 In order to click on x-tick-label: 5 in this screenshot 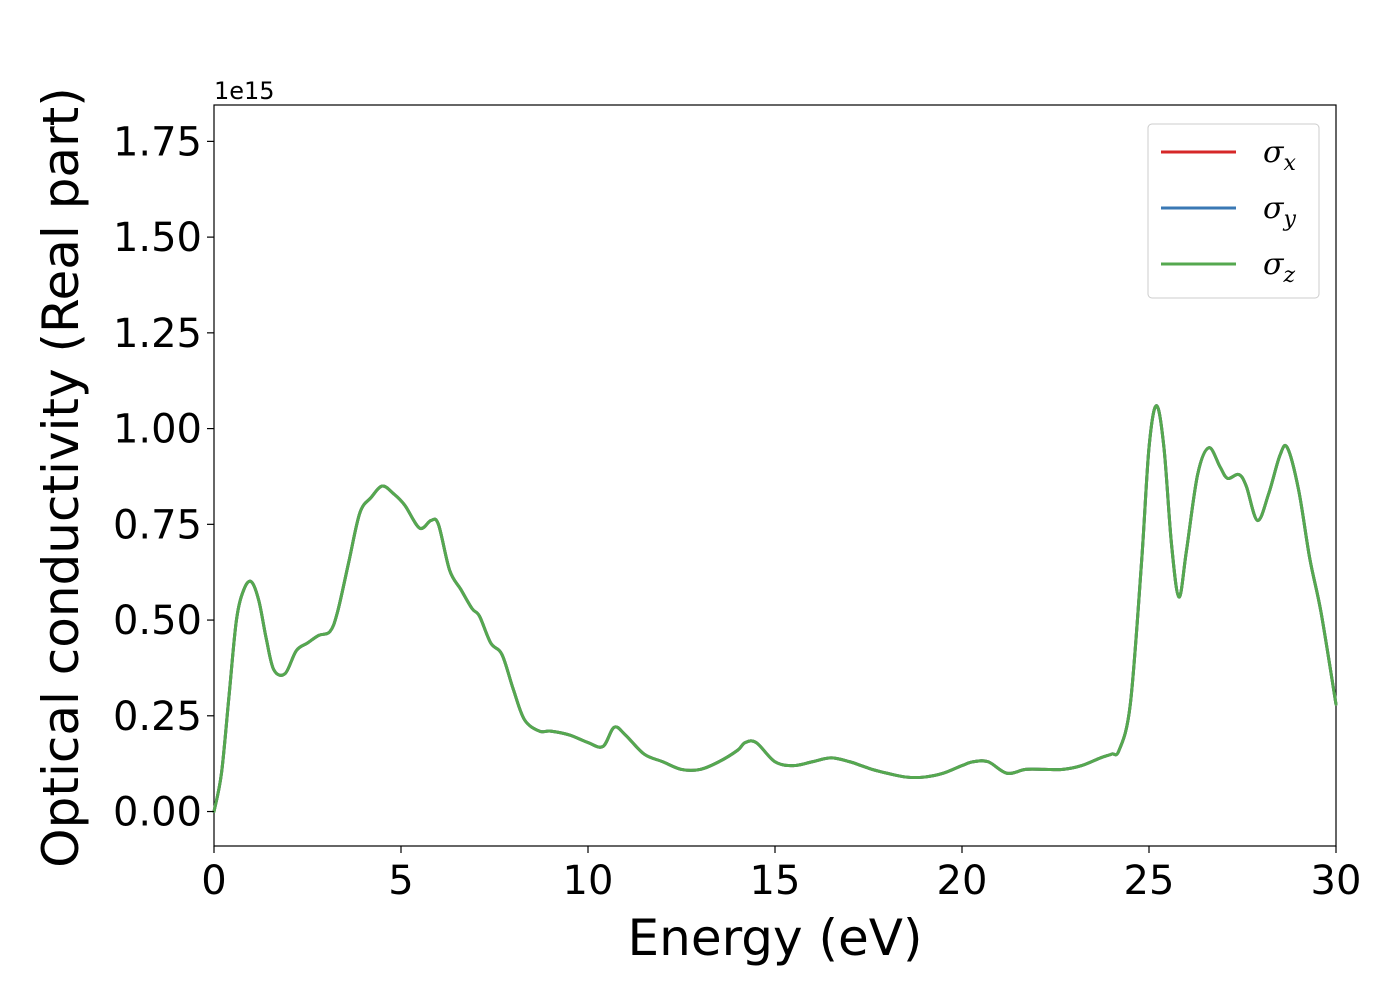, I will do `click(400, 881)`.